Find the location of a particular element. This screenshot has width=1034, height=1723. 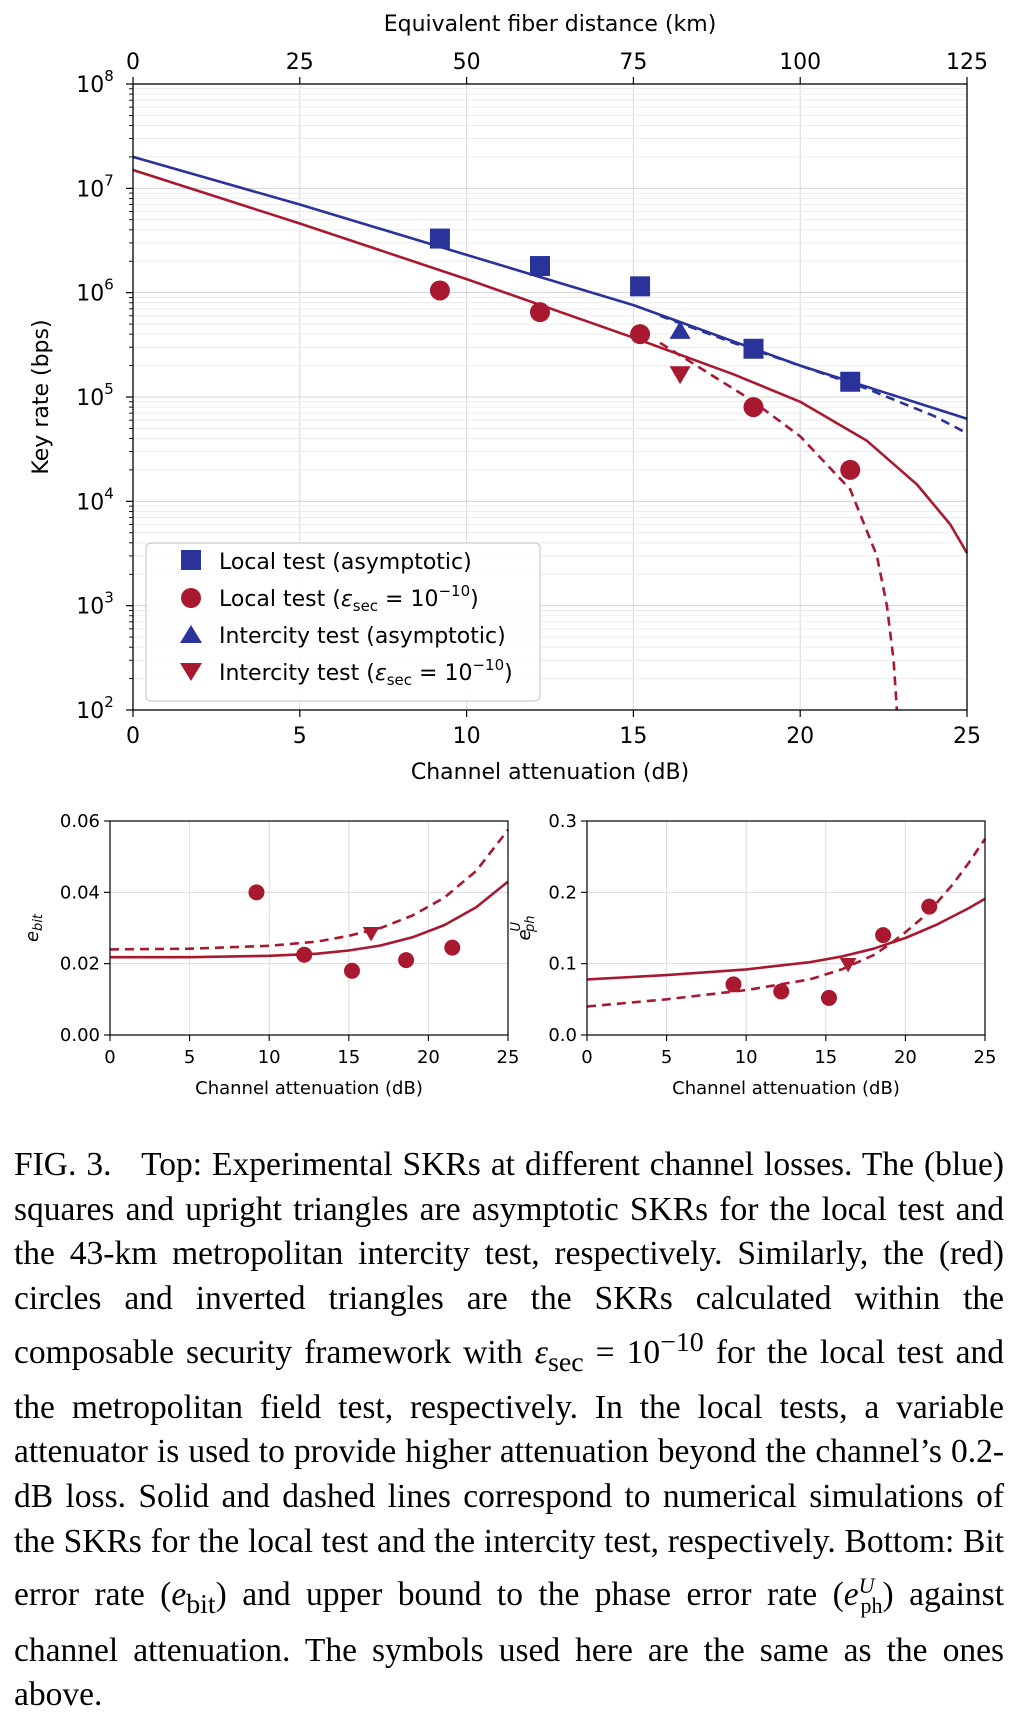

bl-xtick-label: 15 is located at coordinates (348, 1057).